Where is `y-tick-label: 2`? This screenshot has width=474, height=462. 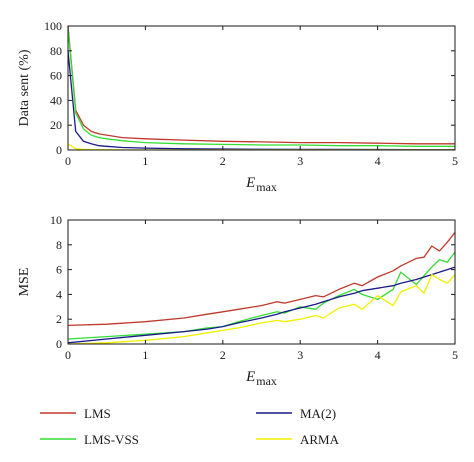 y-tick-label: 2 is located at coordinates (59, 319).